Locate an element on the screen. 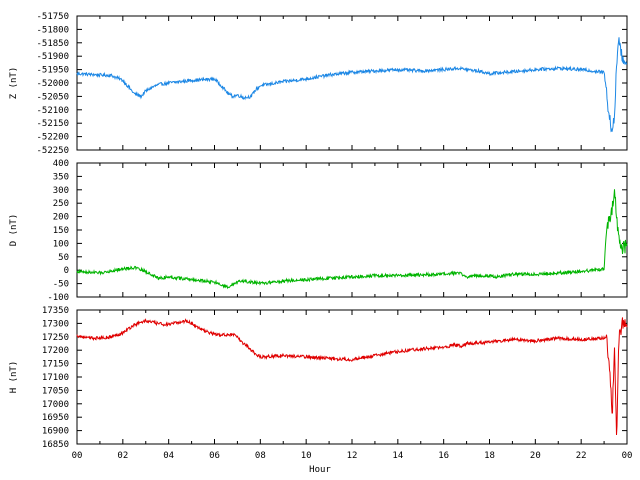 The width and height of the screenshot is (640, 480). y-tick-label: -52000 is located at coordinates (52, 84).